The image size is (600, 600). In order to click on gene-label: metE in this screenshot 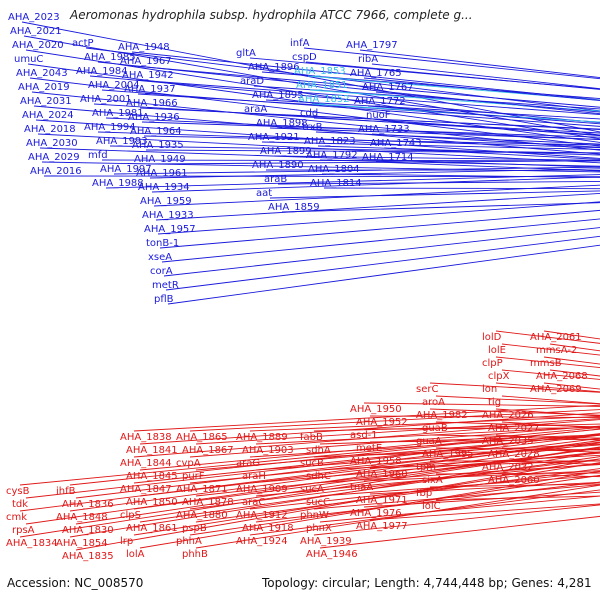, I will do `click(369, 448)`.